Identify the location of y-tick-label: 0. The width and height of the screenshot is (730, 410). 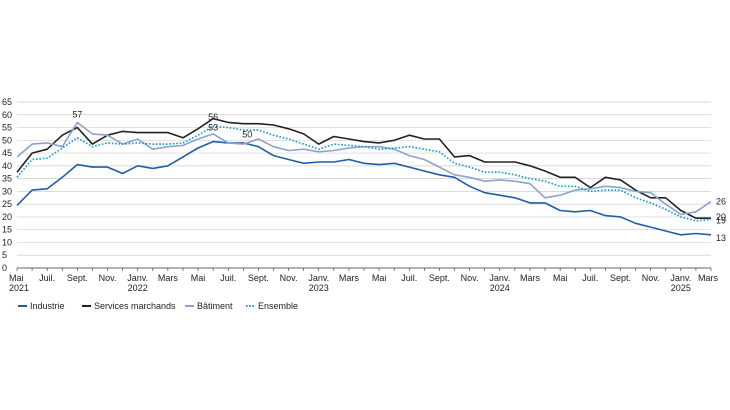
(4, 268).